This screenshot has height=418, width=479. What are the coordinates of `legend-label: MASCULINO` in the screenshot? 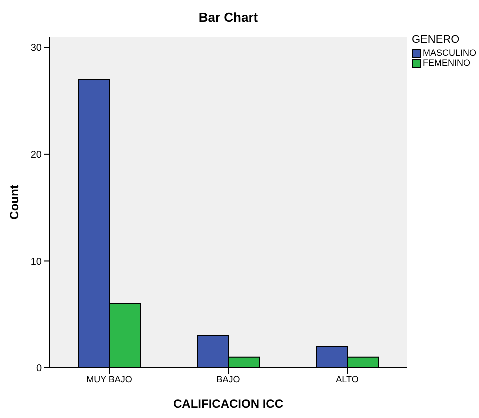 It's located at (450, 53).